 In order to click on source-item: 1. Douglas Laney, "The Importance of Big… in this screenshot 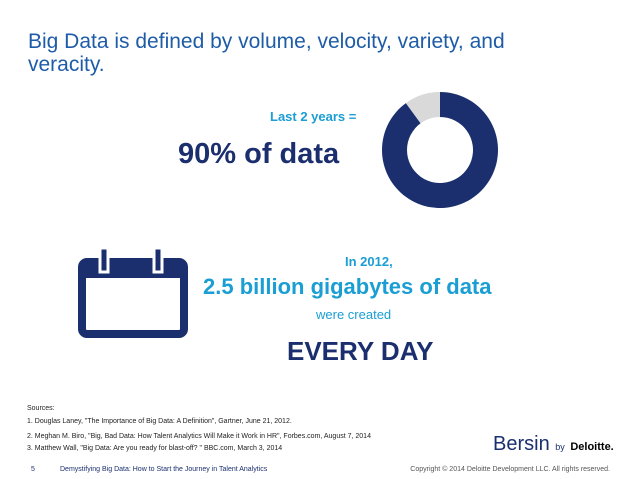, I will do `click(159, 421)`.